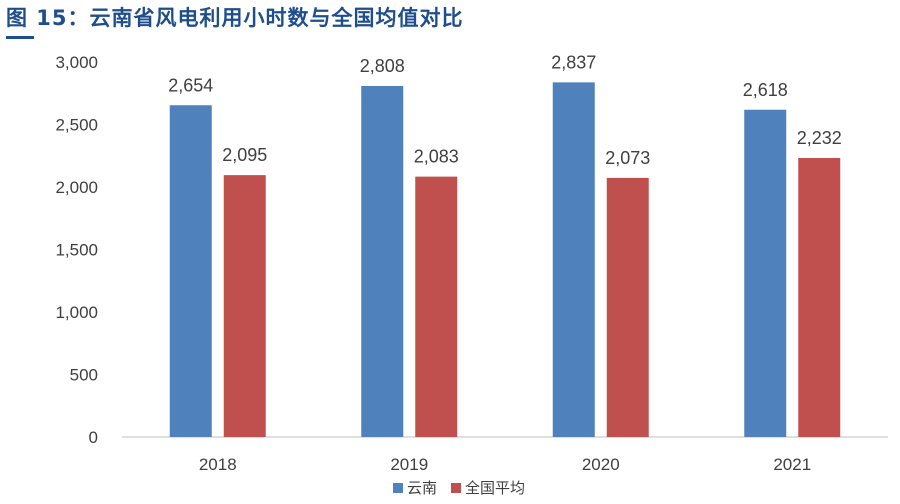 This screenshot has width=900, height=504. Describe the element at coordinates (76, 312) in the screenshot. I see `y-tick-label: 1,000` at that location.